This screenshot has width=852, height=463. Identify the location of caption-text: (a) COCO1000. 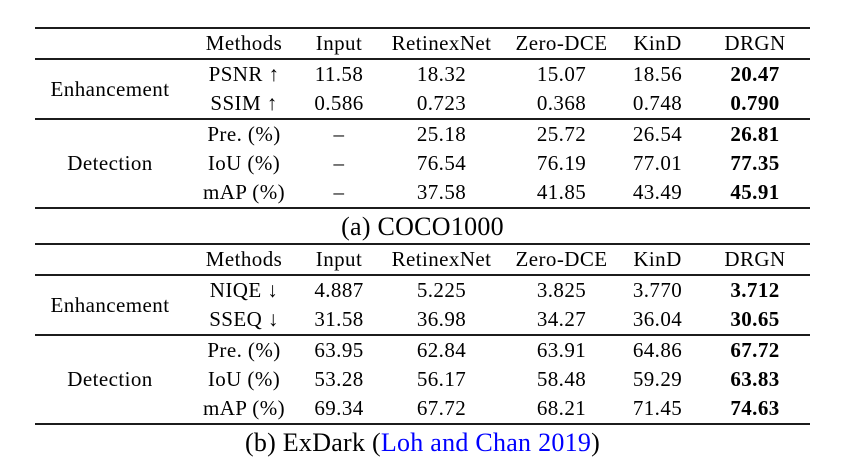
(422, 226).